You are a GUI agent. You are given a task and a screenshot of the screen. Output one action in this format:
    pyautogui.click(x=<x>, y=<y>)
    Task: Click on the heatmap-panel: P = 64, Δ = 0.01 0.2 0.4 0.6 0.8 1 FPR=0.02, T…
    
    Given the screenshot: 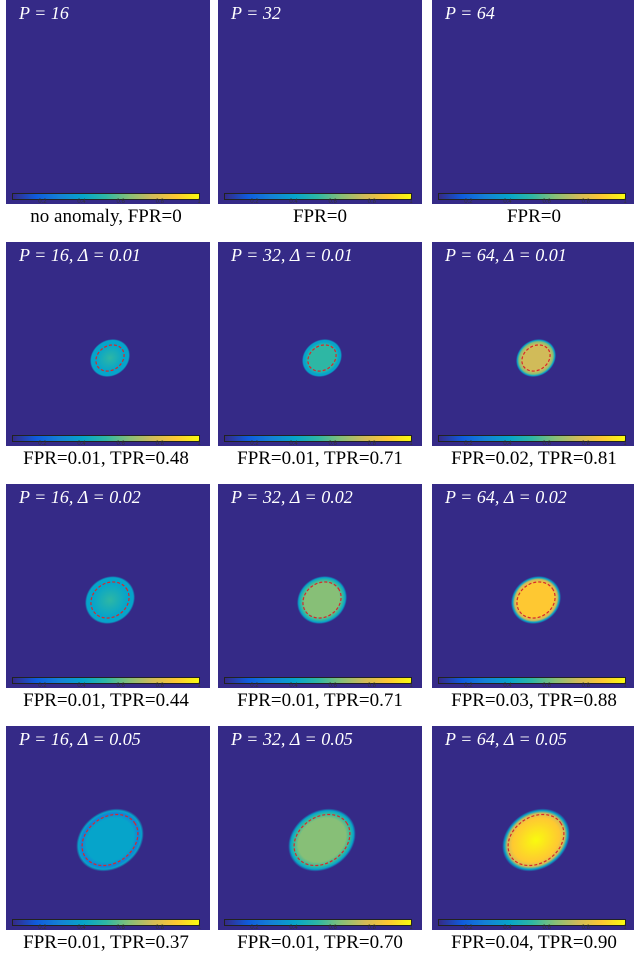 What is the action you would take?
    pyautogui.click(x=533, y=363)
    